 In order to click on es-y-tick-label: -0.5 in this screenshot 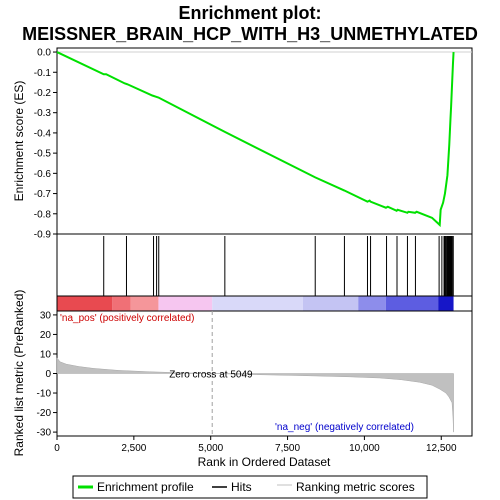, I will do `click(43, 154)`.